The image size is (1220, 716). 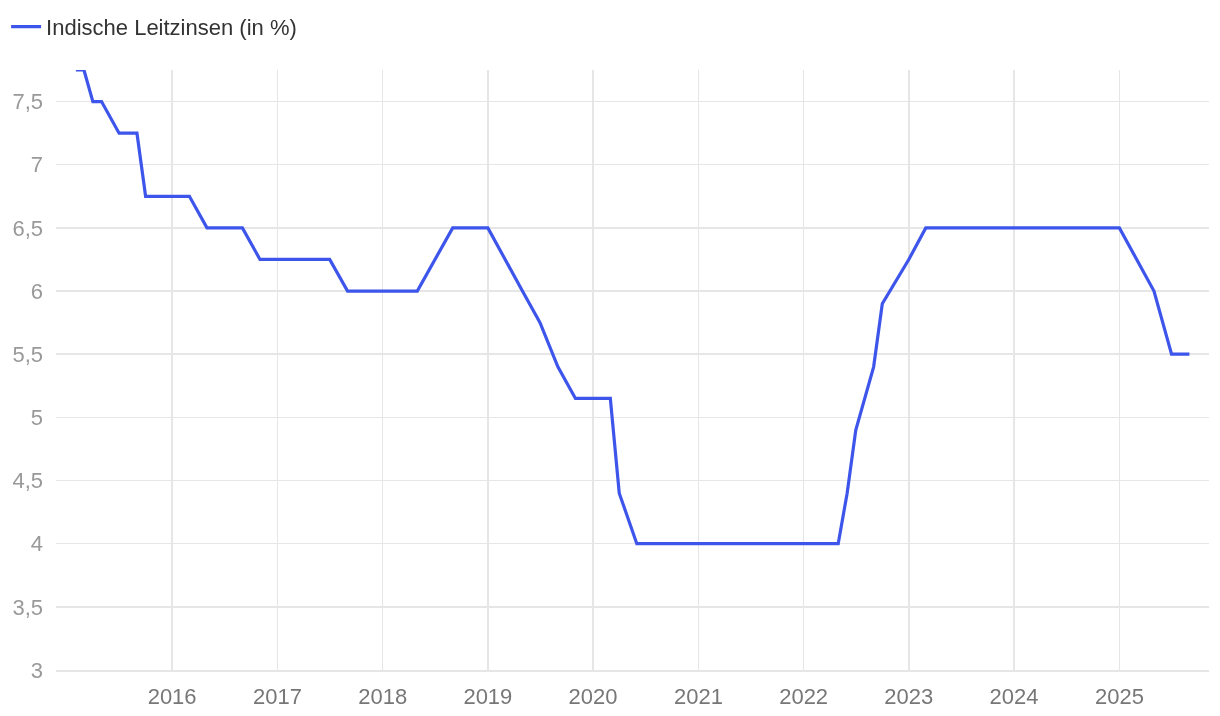 What do you see at coordinates (1014, 696) in the screenshot?
I see `x-tick-label: 2024` at bounding box center [1014, 696].